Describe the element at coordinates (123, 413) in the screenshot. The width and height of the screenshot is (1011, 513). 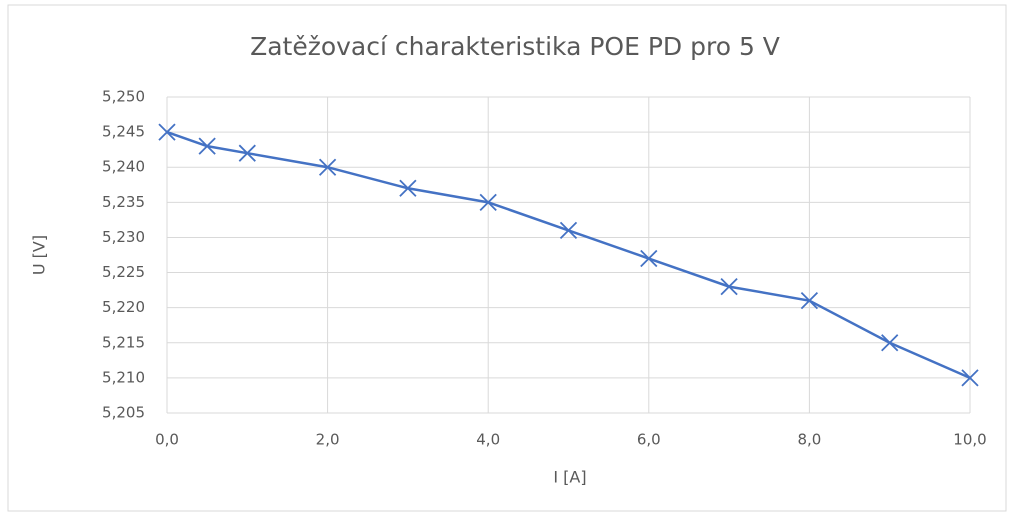
I see `y-tick-label: 5,205` at that location.